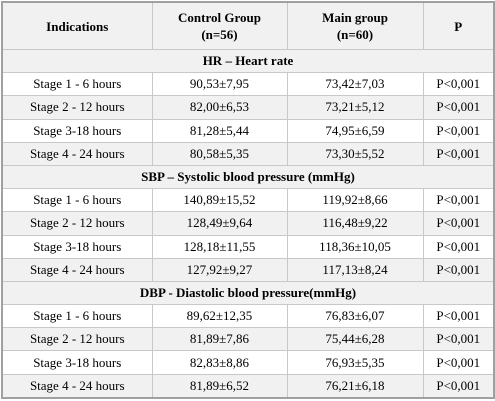 The height and width of the screenshot is (401, 495). I want to click on header-indications-label: Indications, so click(77, 26).